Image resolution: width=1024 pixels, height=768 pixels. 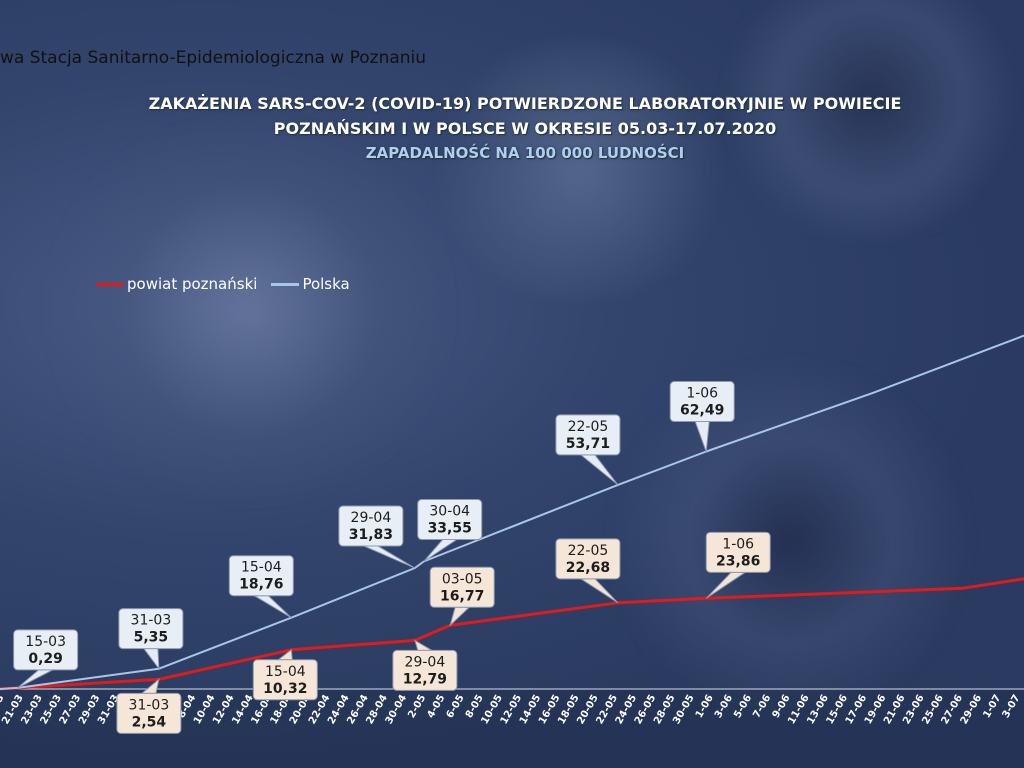 What do you see at coordinates (449, 512) in the screenshot?
I see `callout-date-label: 30-04` at bounding box center [449, 512].